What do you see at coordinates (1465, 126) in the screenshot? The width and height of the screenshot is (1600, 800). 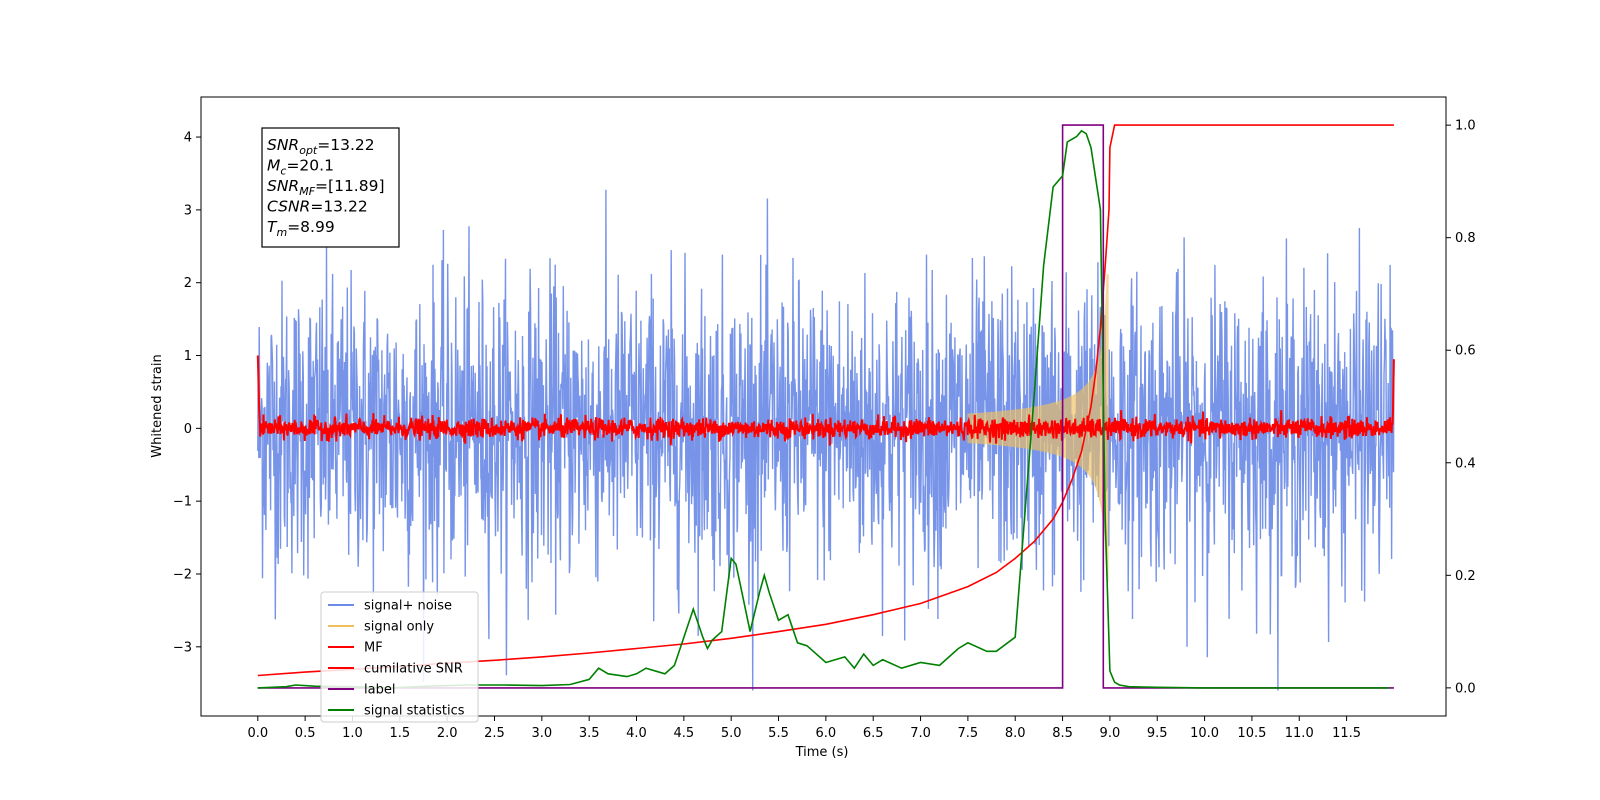 I see `y-right-tick-label: 1.0` at bounding box center [1465, 126].